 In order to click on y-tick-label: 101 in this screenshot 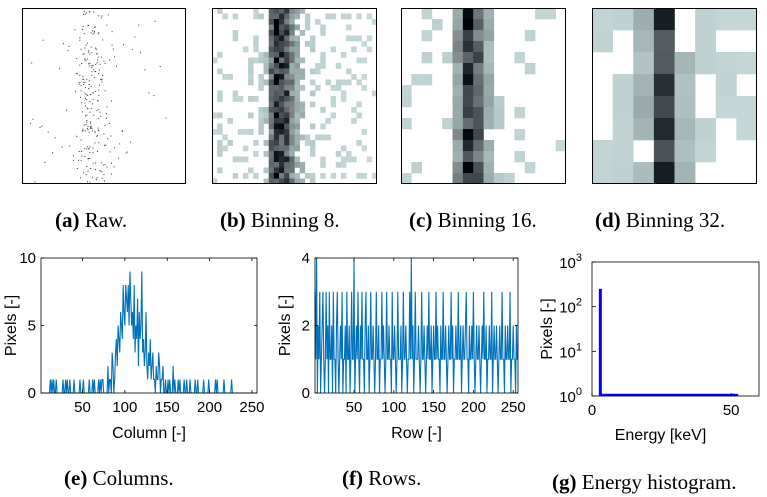, I will do `click(570, 351)`.